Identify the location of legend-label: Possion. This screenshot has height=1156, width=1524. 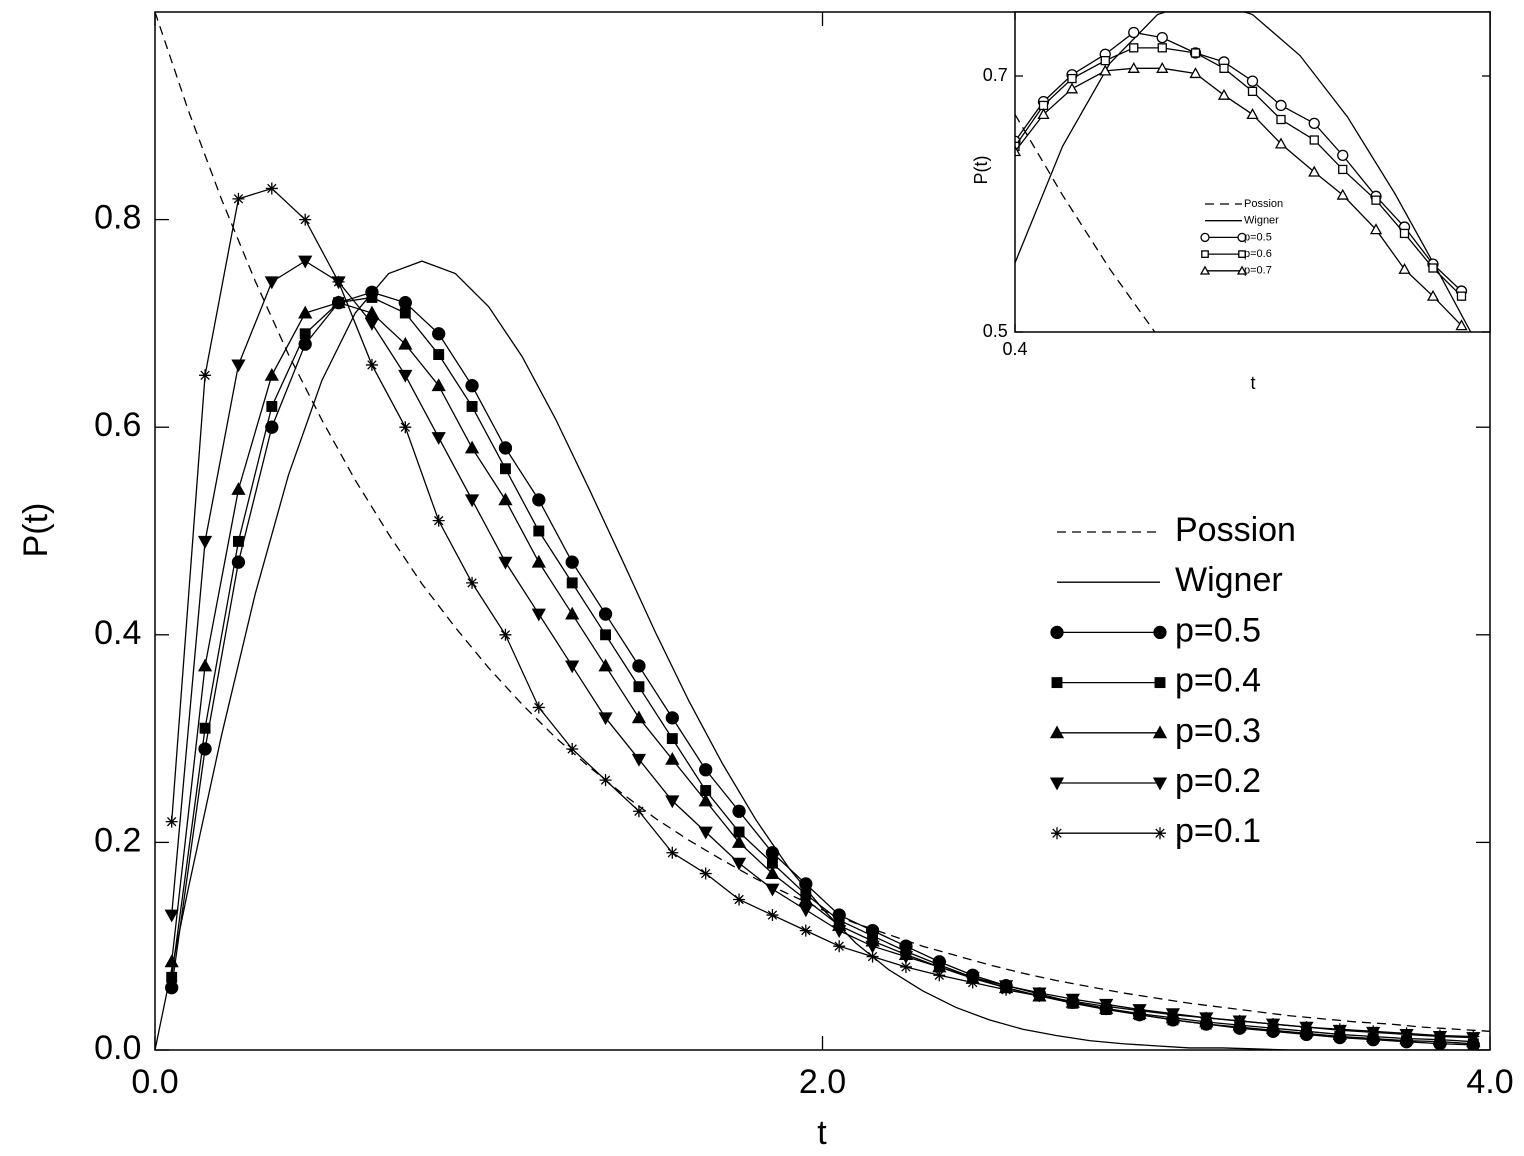
(1263, 204).